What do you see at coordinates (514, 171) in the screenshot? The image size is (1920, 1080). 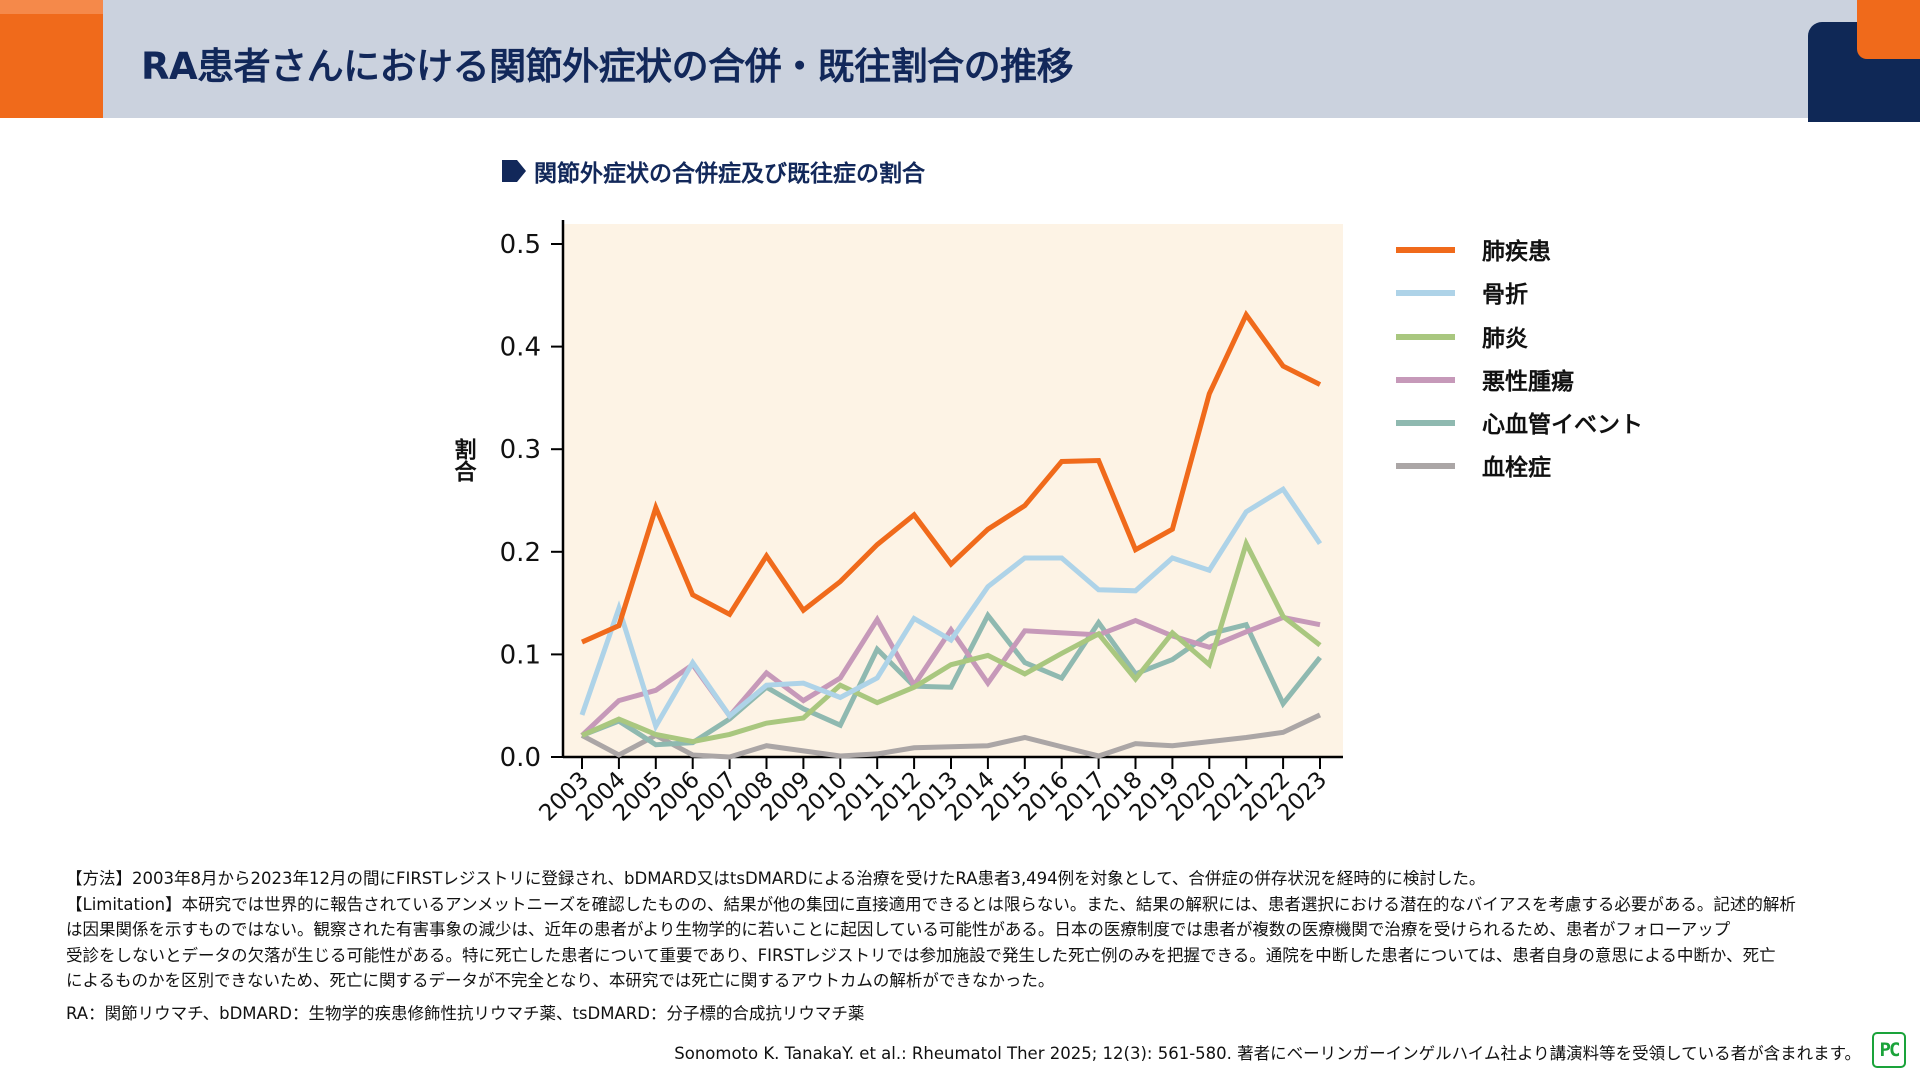 I see `arrow-bullet-icon` at bounding box center [514, 171].